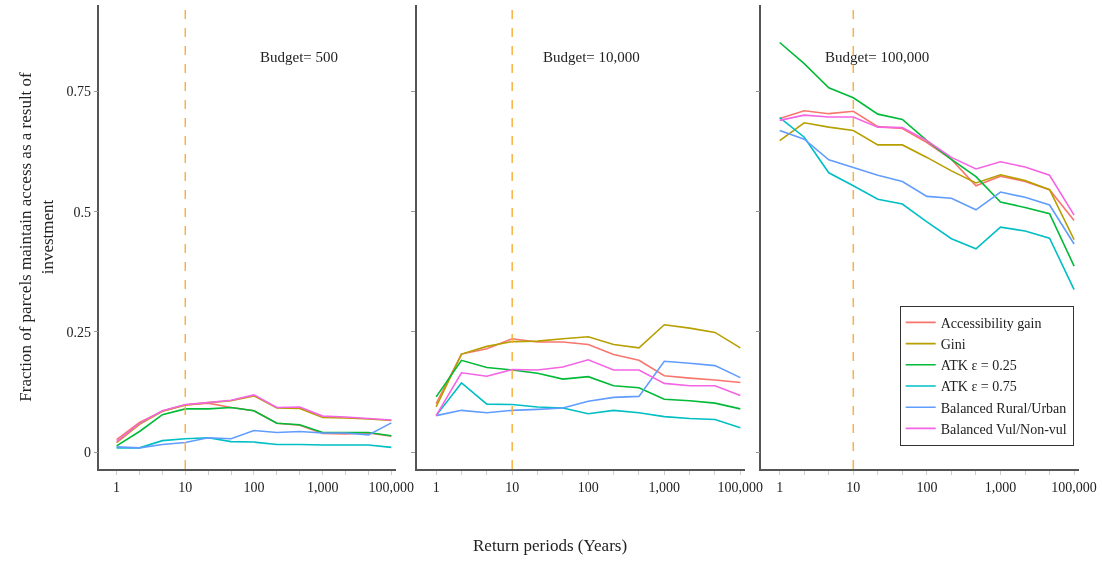  I want to click on y-tick-label: 0.25, so click(78, 332).